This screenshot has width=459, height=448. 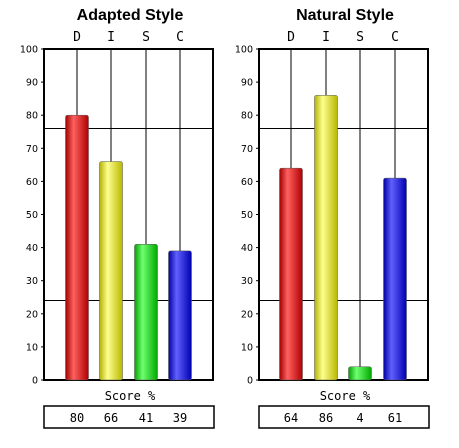 I want to click on score-value-i: 66, so click(x=111, y=418).